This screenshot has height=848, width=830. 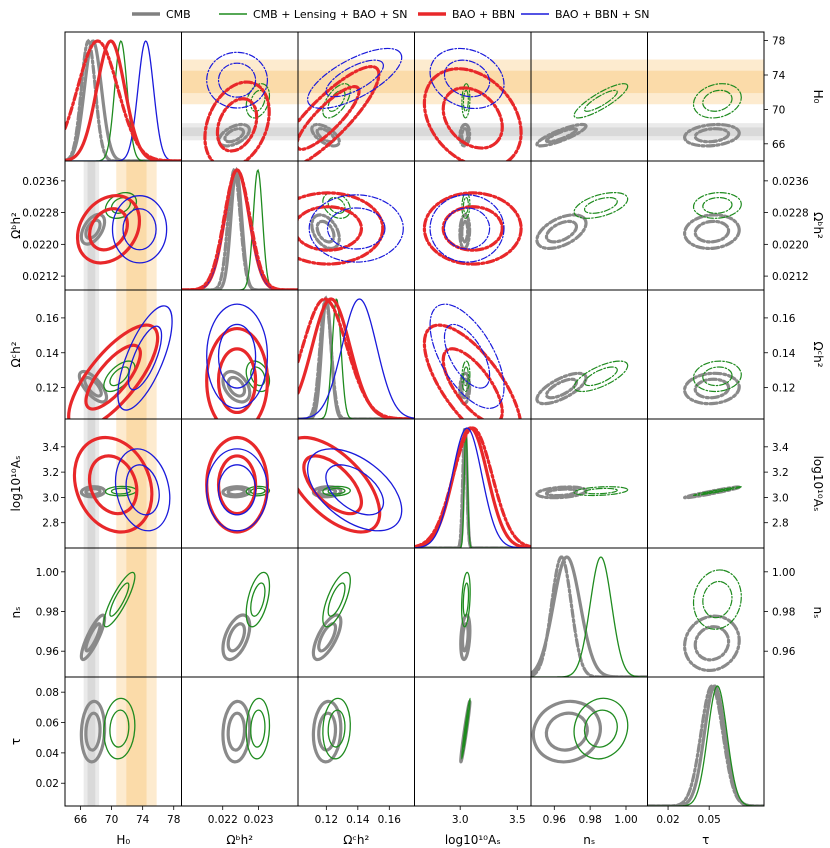 What do you see at coordinates (161, 14) in the screenshot?
I see `legend-entry-grey: CMB` at bounding box center [161, 14].